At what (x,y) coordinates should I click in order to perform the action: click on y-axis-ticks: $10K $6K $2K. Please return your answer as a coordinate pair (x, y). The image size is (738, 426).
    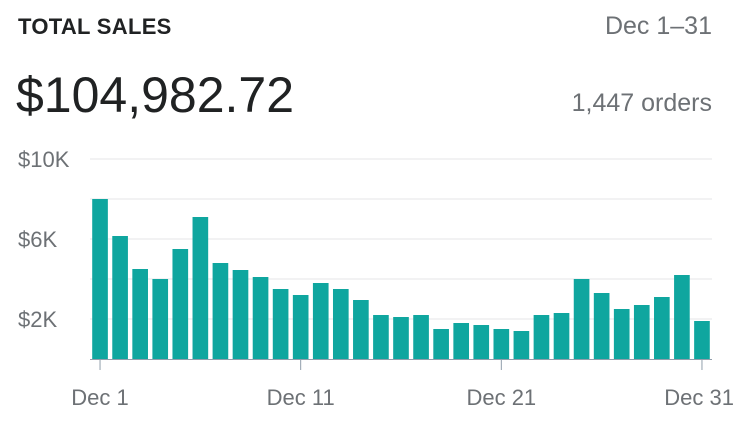
    Looking at the image, I should click on (44, 239).